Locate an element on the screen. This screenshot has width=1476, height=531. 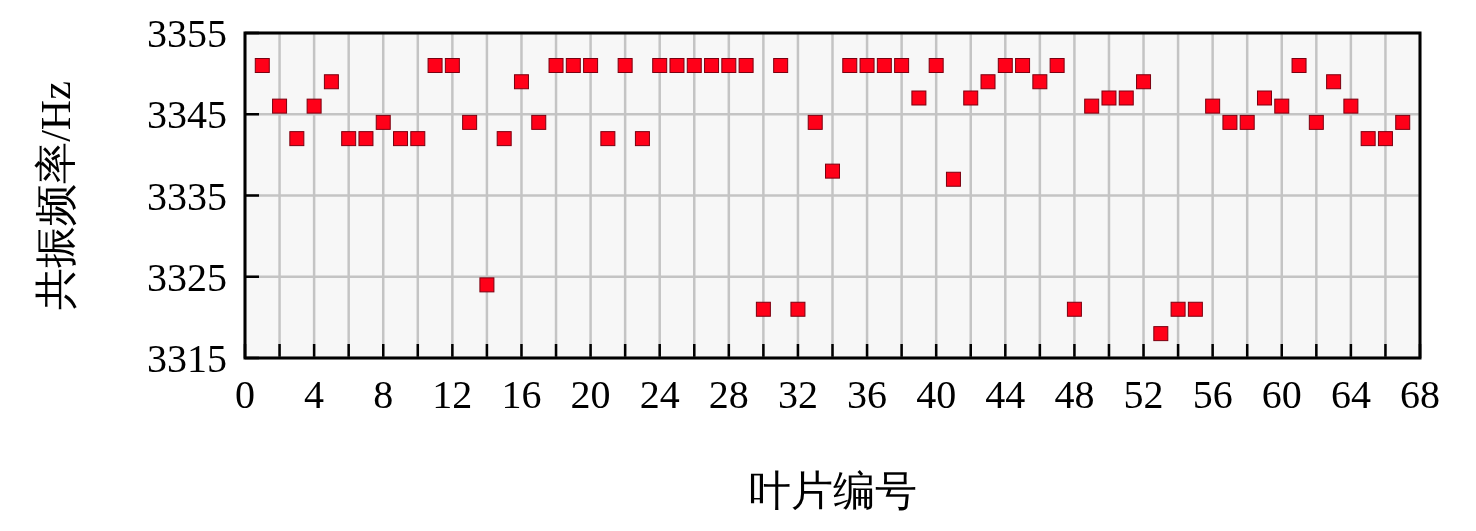
x-tick-label: 0 is located at coordinates (245, 394).